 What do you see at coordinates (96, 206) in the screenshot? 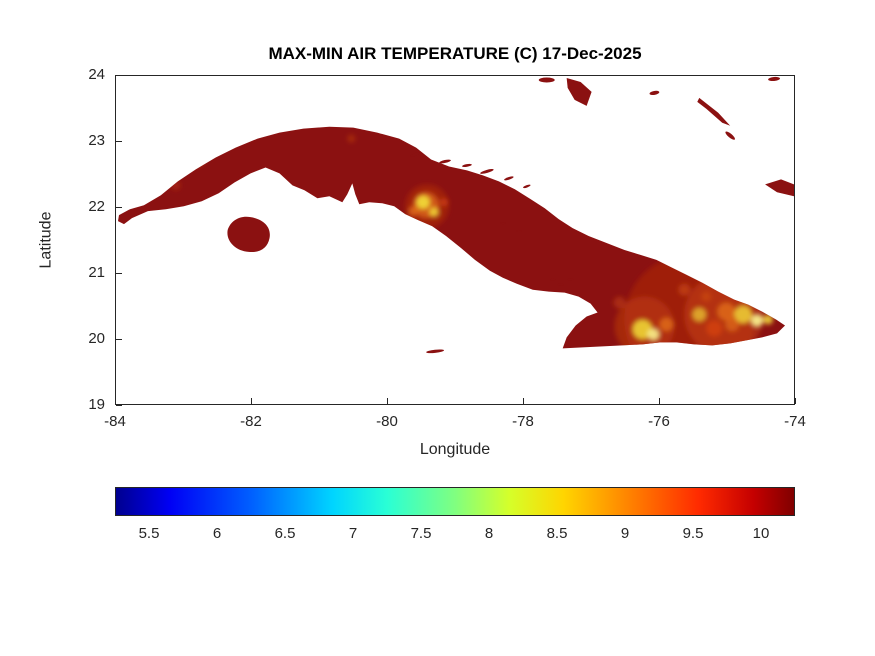
I see `y-tick-label: 22` at bounding box center [96, 206].